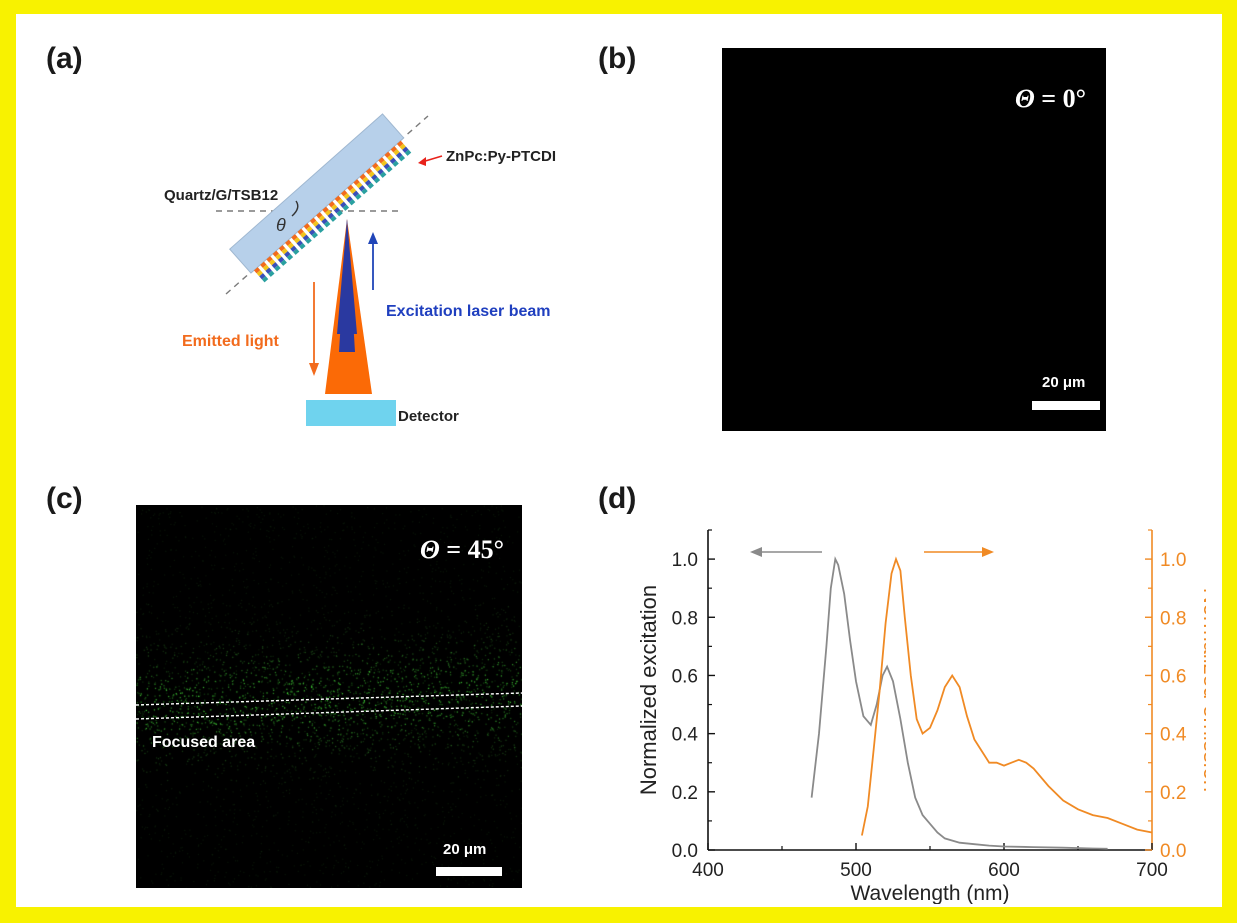 The image size is (1237, 923). What do you see at coordinates (1060, 98) in the screenshot?
I see `theta-value: = 0°` at bounding box center [1060, 98].